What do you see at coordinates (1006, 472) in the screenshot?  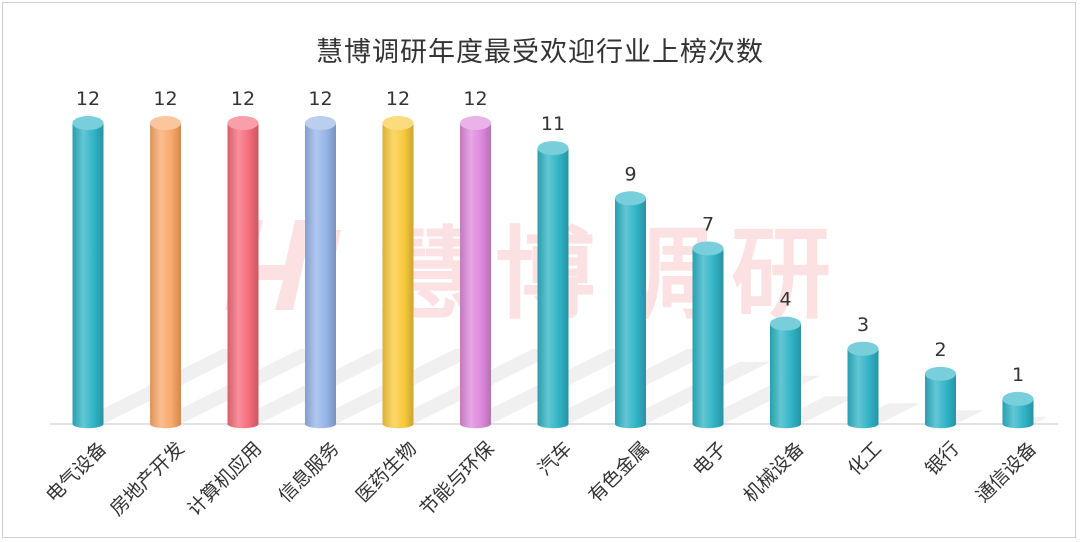 I see `x-tick-label: 通信设备` at bounding box center [1006, 472].